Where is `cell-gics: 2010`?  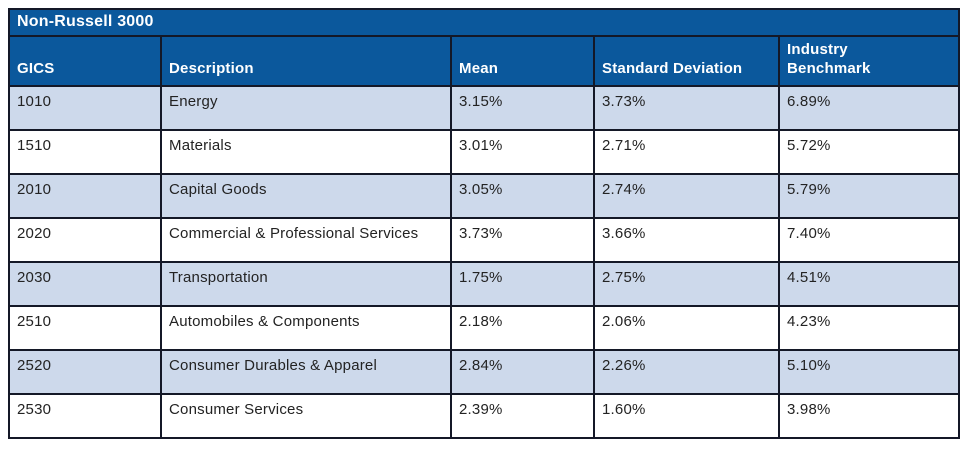 cell-gics: 2010 is located at coordinates (85, 195).